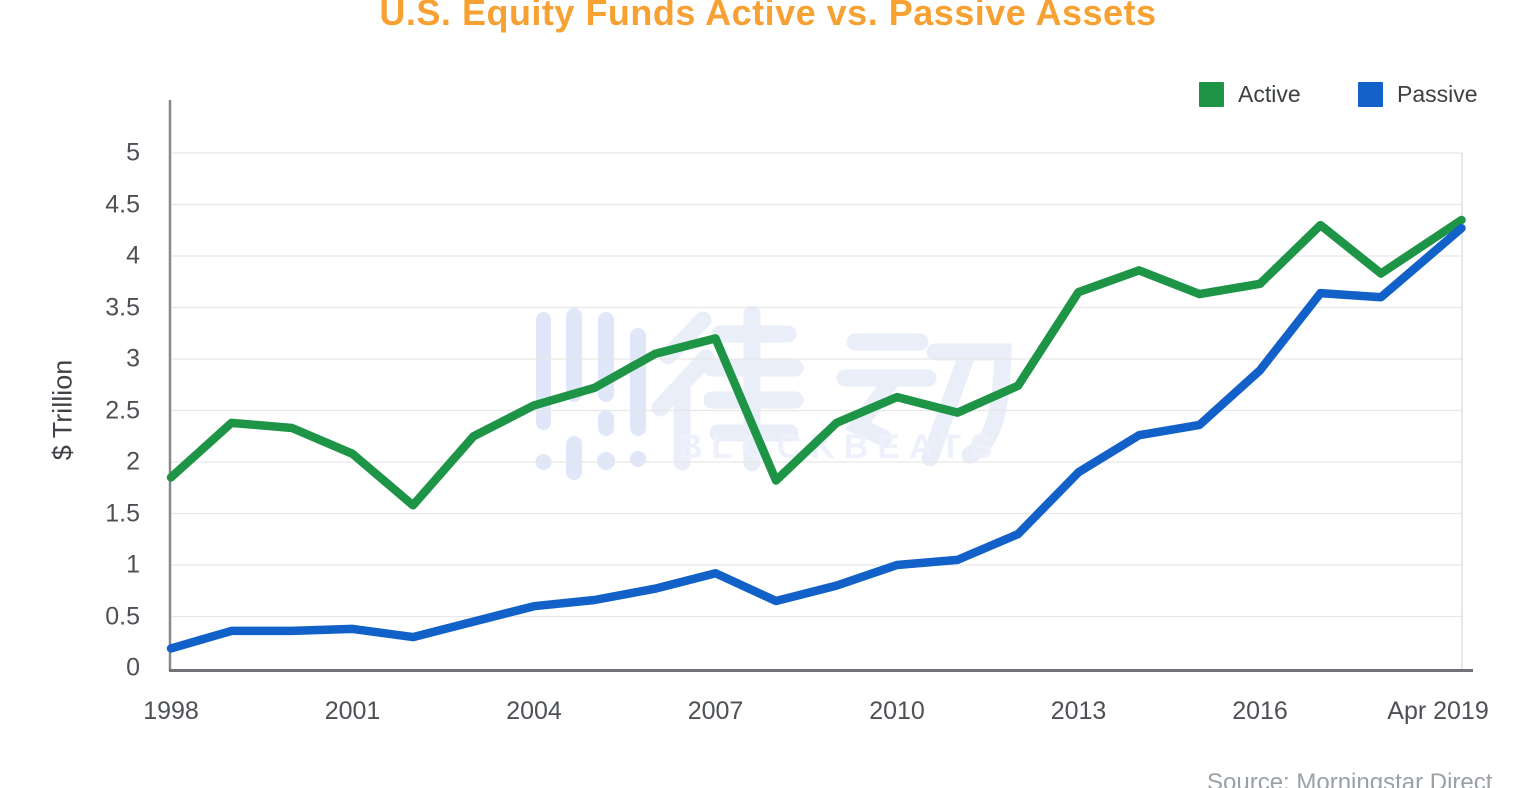 The image size is (1536, 788). Describe the element at coordinates (1370, 94) in the screenshot. I see `passive-color-swatch` at that location.